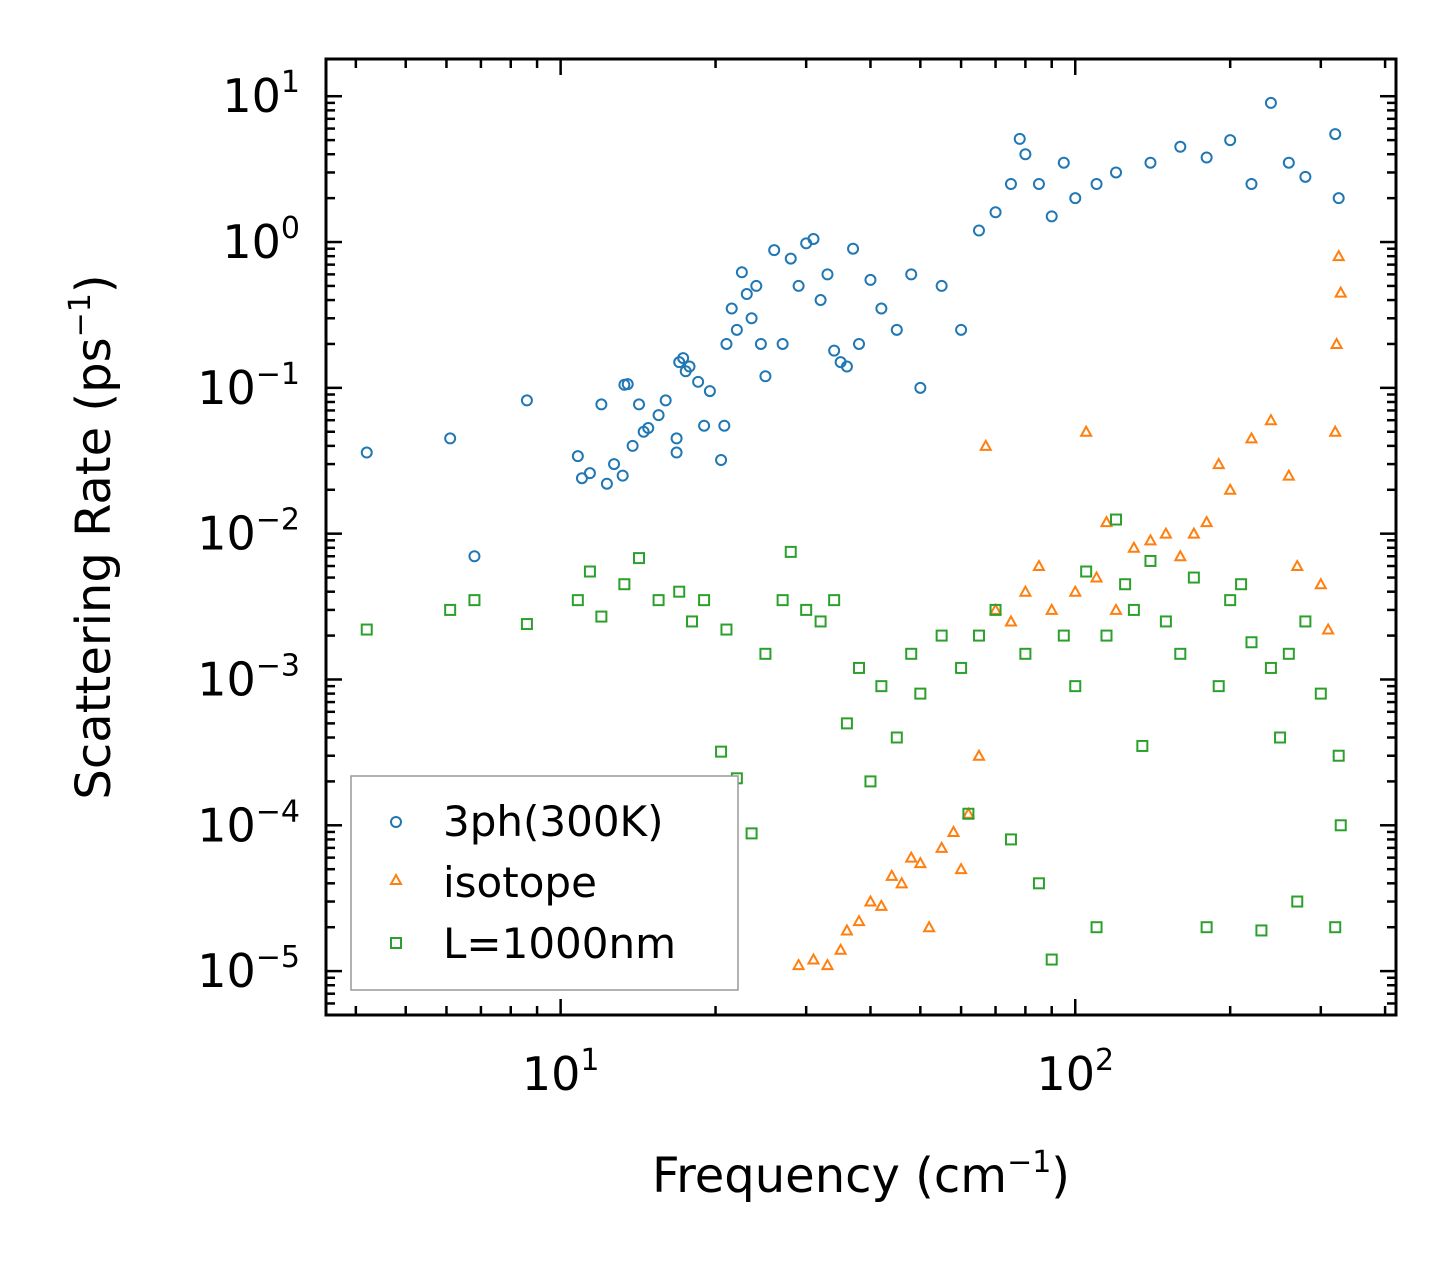  I want to click on legend-marker-L1000, so click(396, 943).